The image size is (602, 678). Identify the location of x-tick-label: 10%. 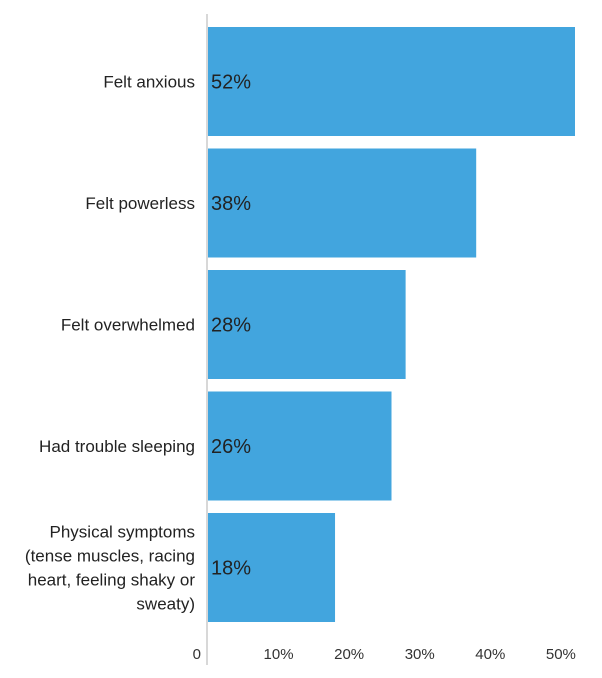
(279, 654).